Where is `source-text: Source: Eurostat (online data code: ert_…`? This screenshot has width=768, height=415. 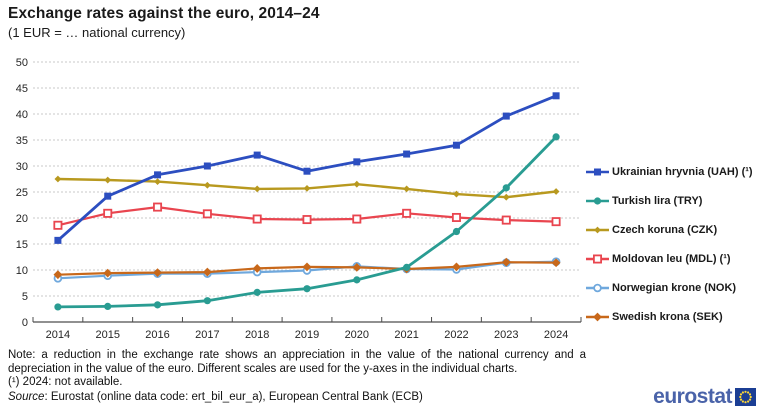
source-text: Source: Eurostat (online data code: ert_… is located at coordinates (215, 397).